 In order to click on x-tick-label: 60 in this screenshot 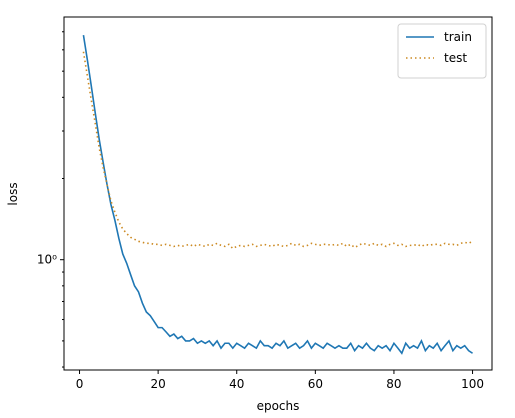, I will do `click(315, 384)`.